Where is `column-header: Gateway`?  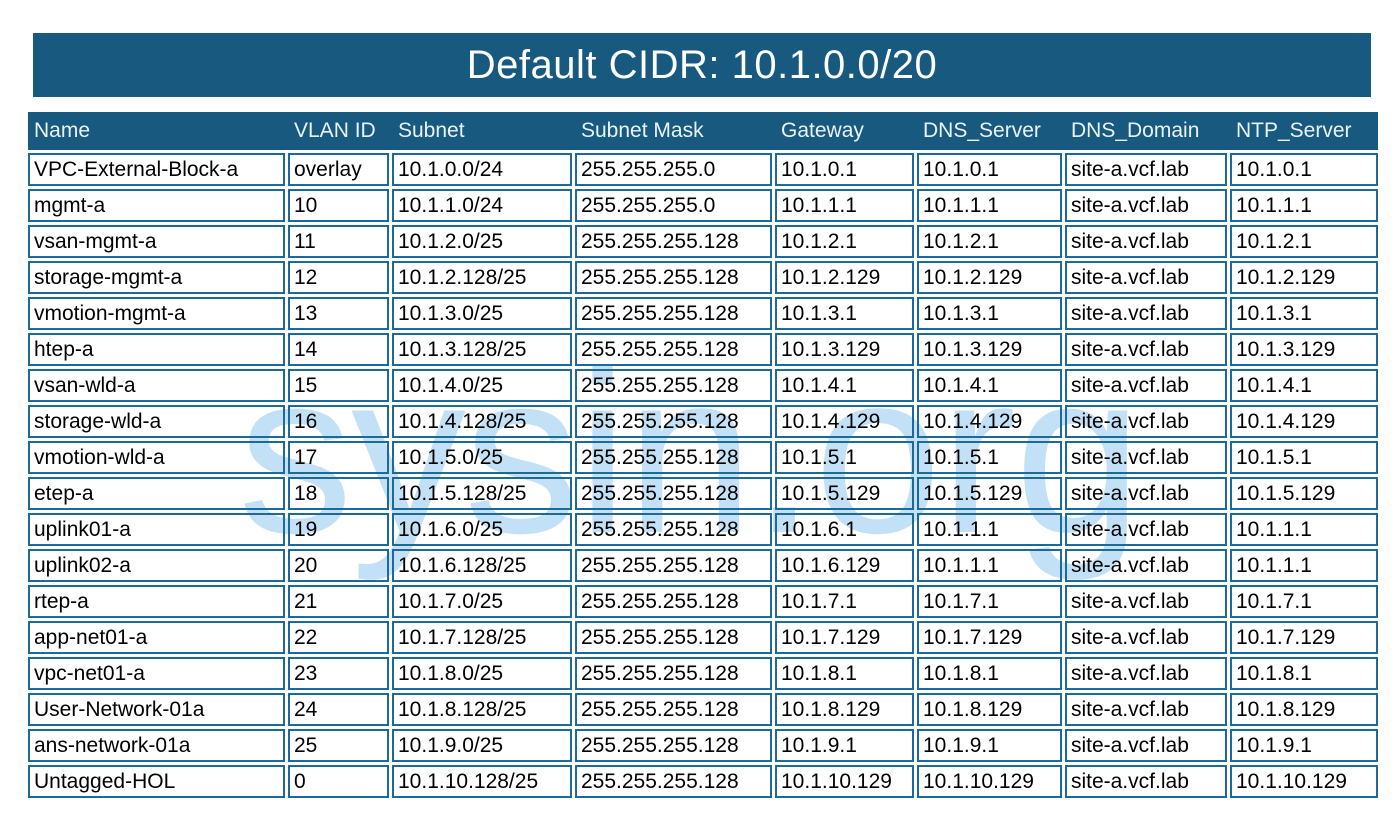 column-header: Gateway is located at coordinates (822, 130).